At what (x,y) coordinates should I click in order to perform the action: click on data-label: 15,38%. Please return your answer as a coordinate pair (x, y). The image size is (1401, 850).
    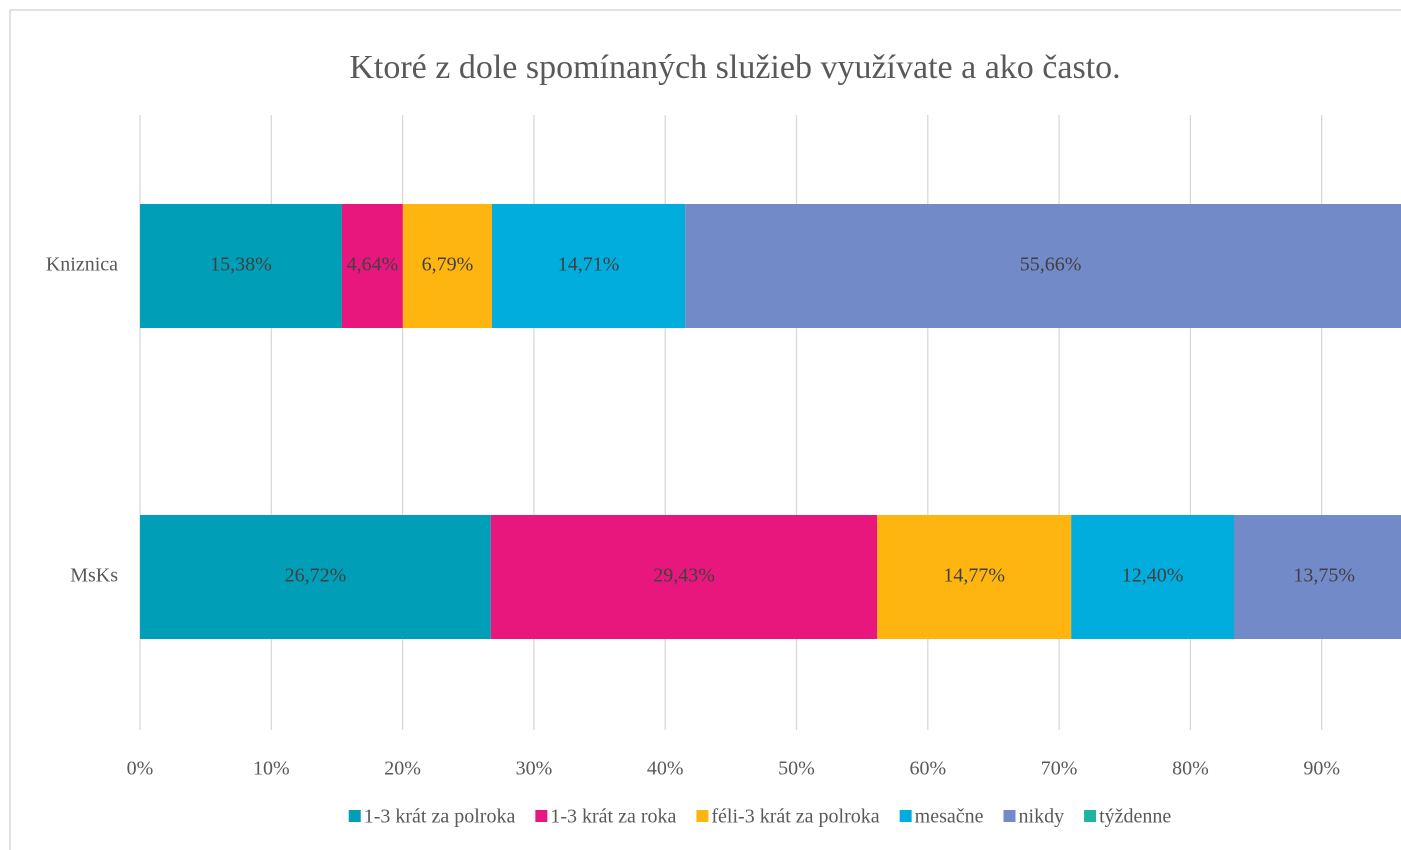
    Looking at the image, I should click on (241, 265).